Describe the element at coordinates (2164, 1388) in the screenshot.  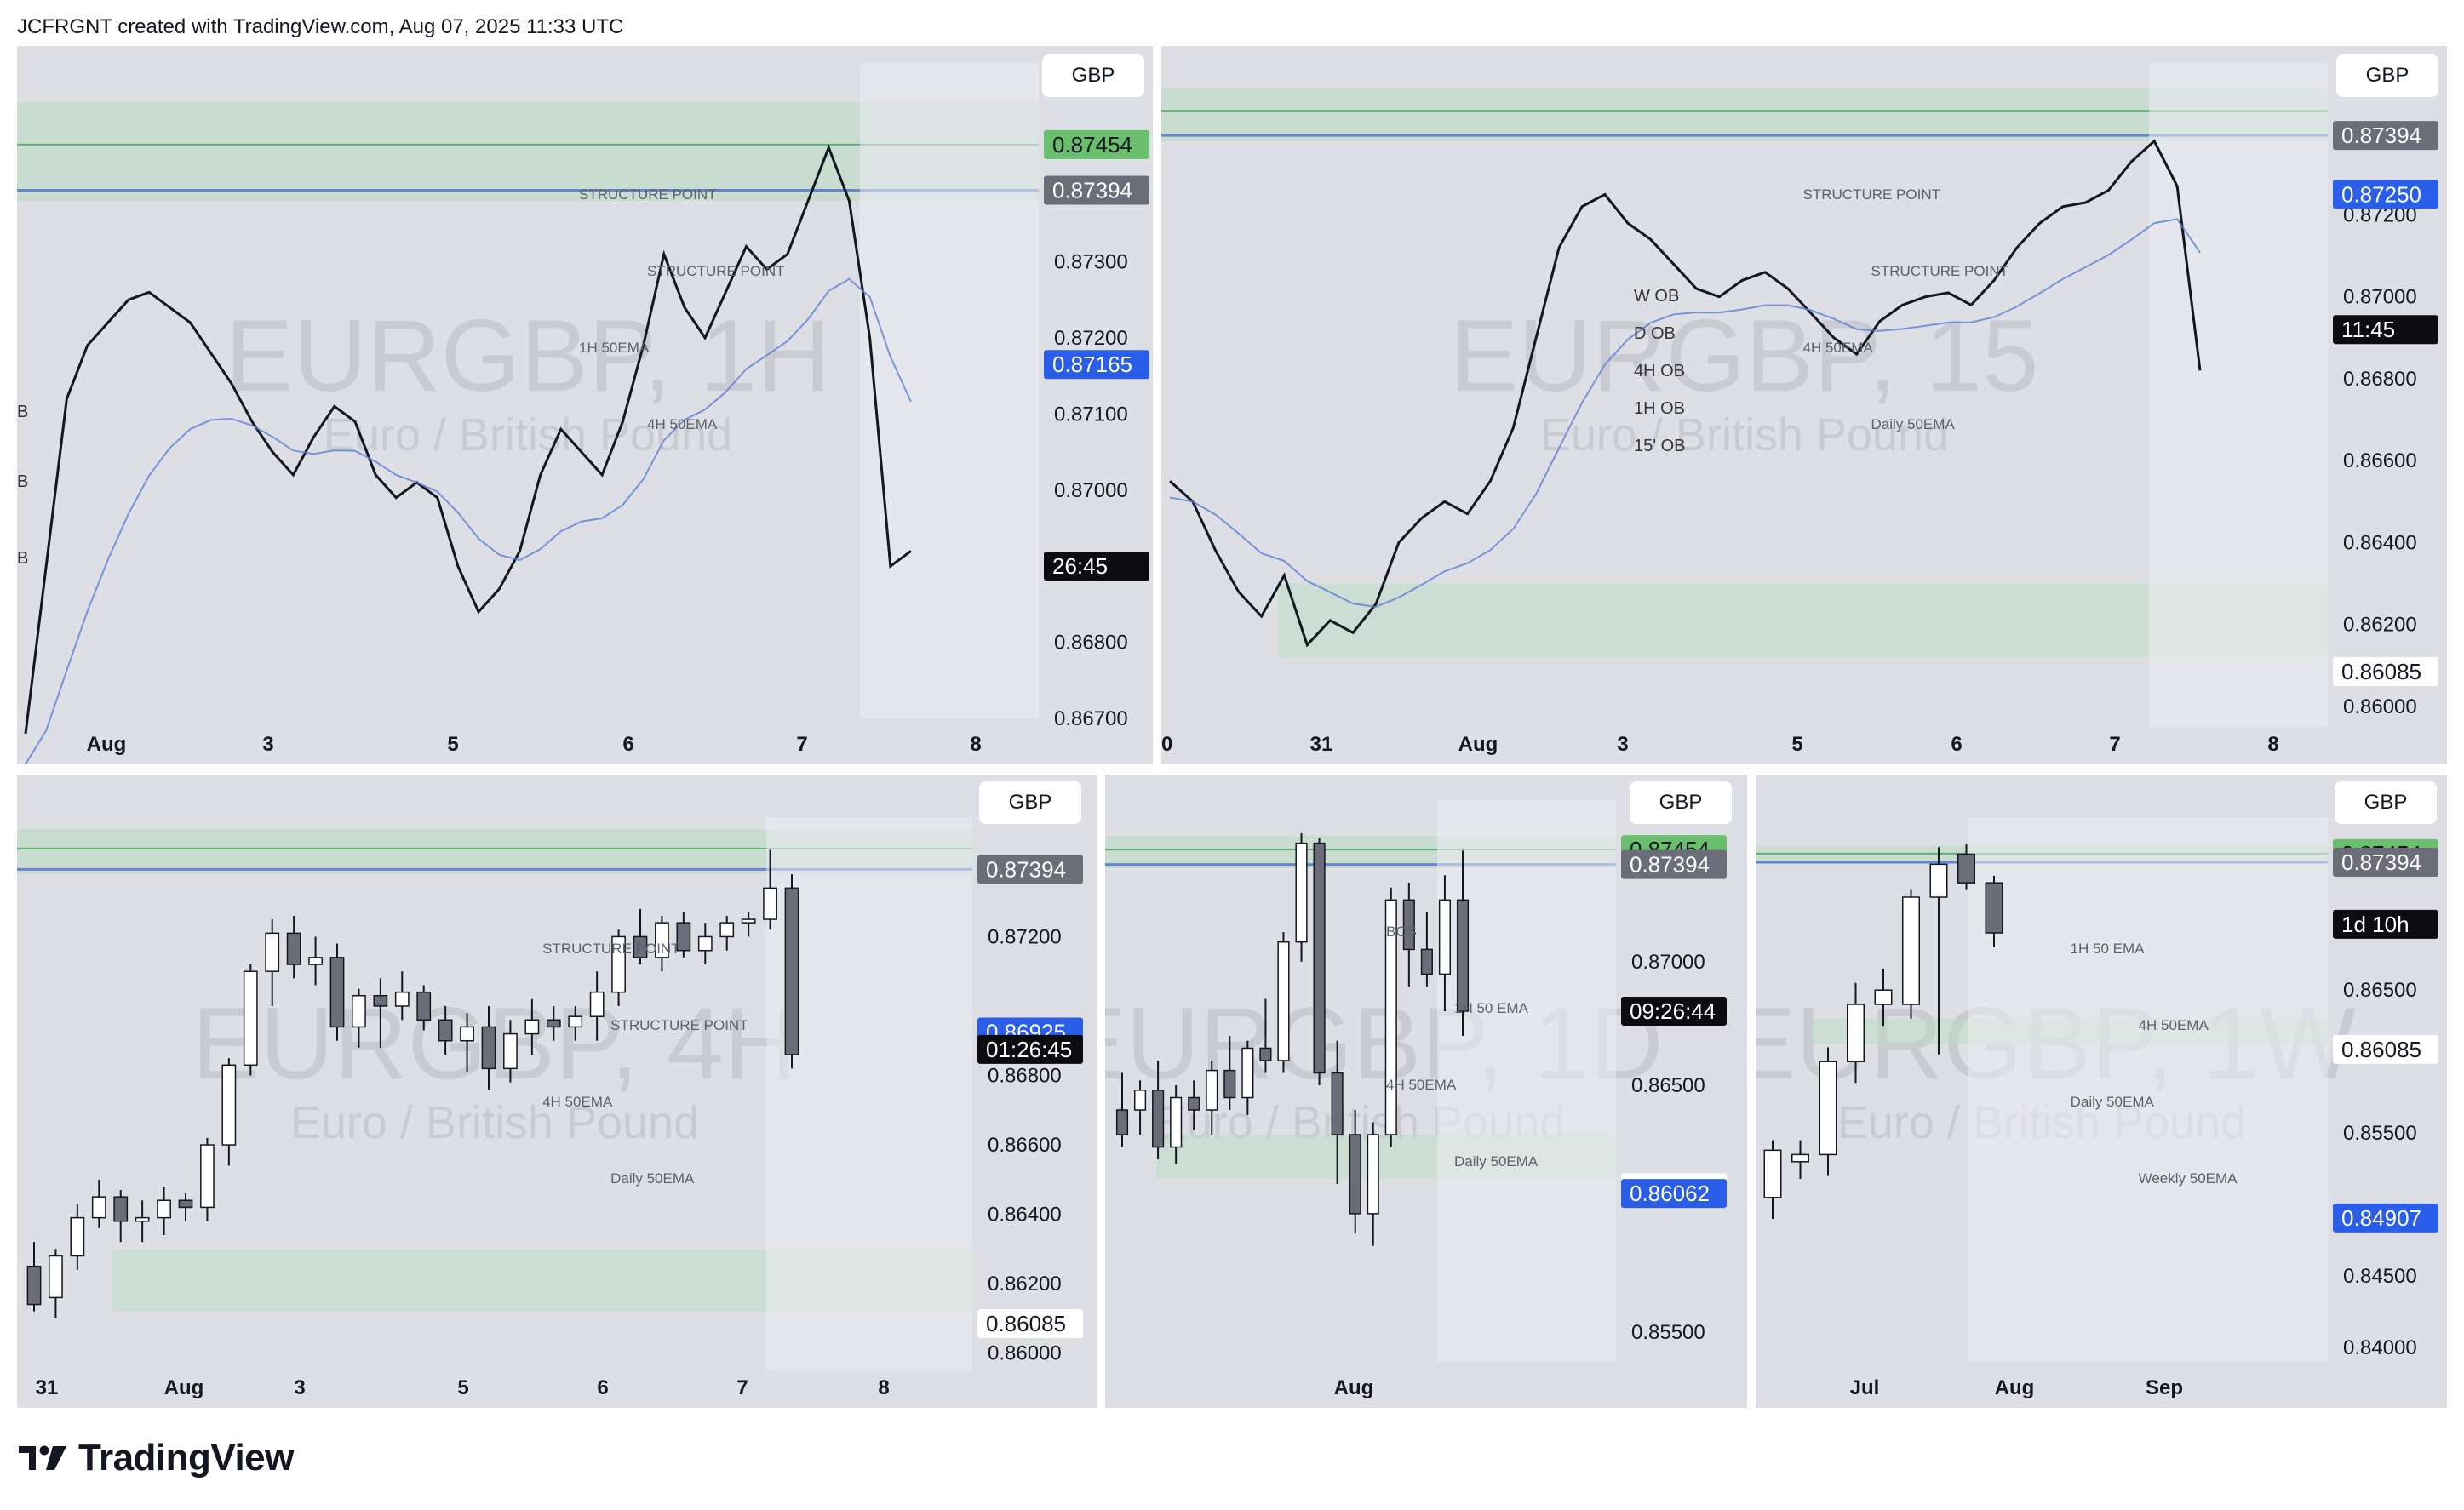
I see `x-tick-label: Sep` at that location.